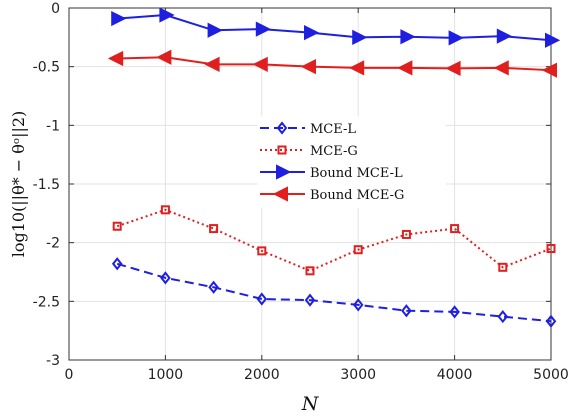 Image resolution: width=571 pixels, height=417 pixels. Describe the element at coordinates (55, 9) in the screenshot. I see `y-tick-label: 0` at that location.